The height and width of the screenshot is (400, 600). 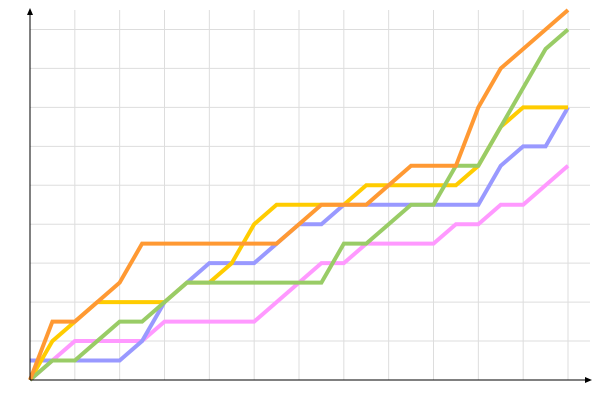 What do you see at coordinates (588, 380) in the screenshot?
I see `x-axis-arrow-icon` at bounding box center [588, 380].